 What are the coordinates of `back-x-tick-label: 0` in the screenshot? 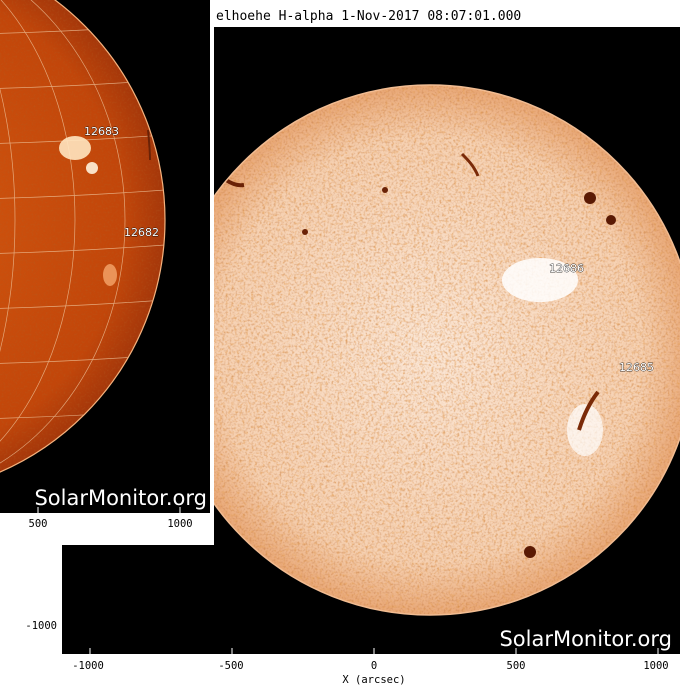 It's located at (374, 666).